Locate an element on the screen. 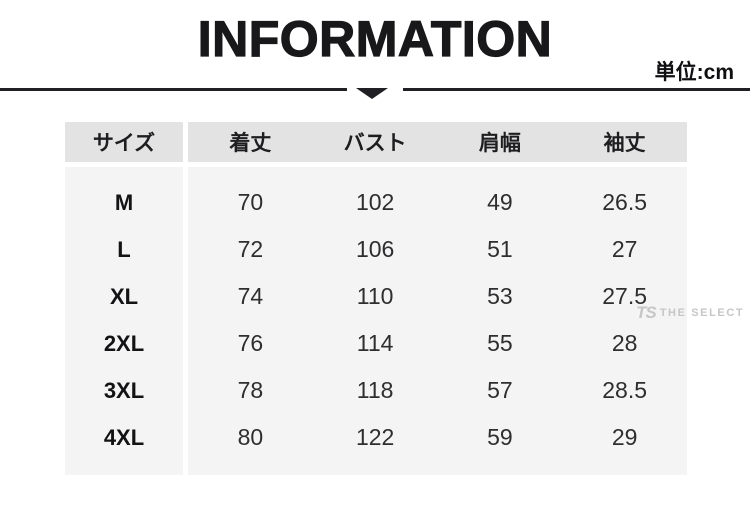  measurement-cell: 70 is located at coordinates (250, 202).